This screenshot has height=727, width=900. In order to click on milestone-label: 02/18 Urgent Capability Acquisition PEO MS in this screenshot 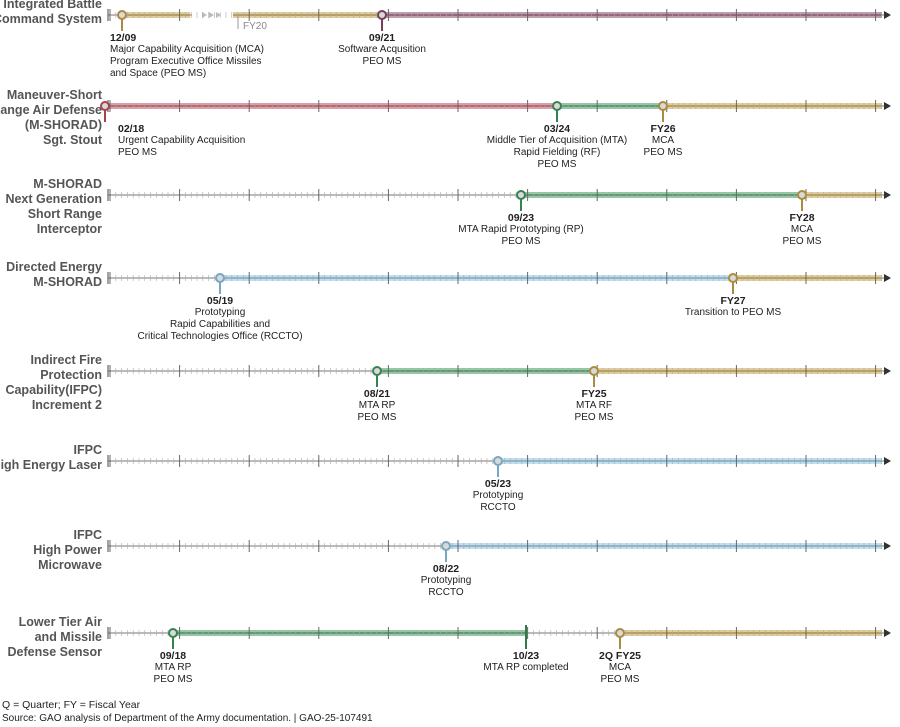, I will do `click(181, 141)`.